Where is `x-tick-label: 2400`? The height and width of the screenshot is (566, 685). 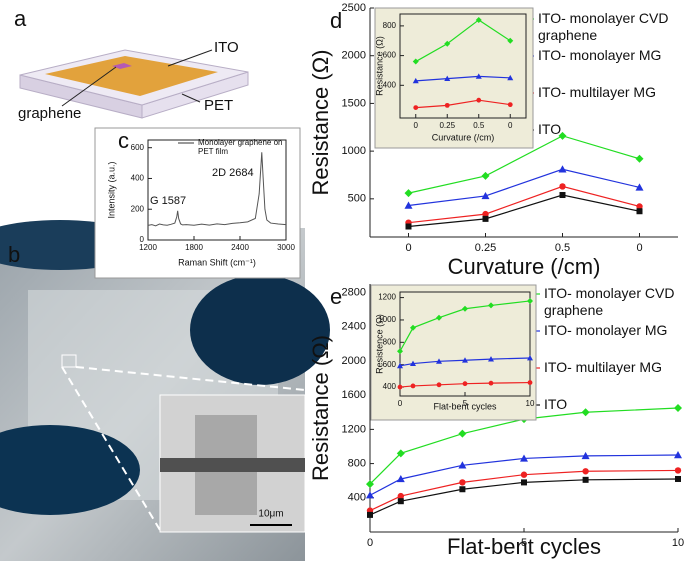 x-tick-label: 2400 is located at coordinates (240, 247).